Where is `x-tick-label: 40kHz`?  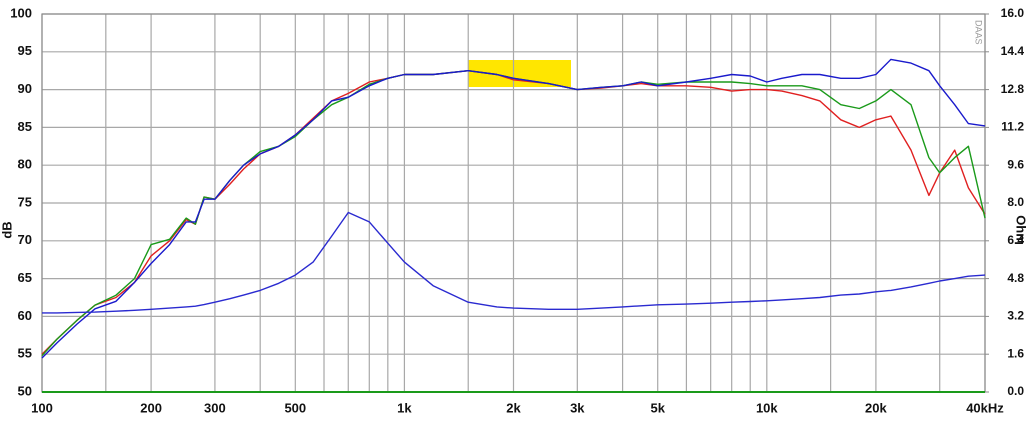
x-tick-label: 40kHz is located at coordinates (985, 407).